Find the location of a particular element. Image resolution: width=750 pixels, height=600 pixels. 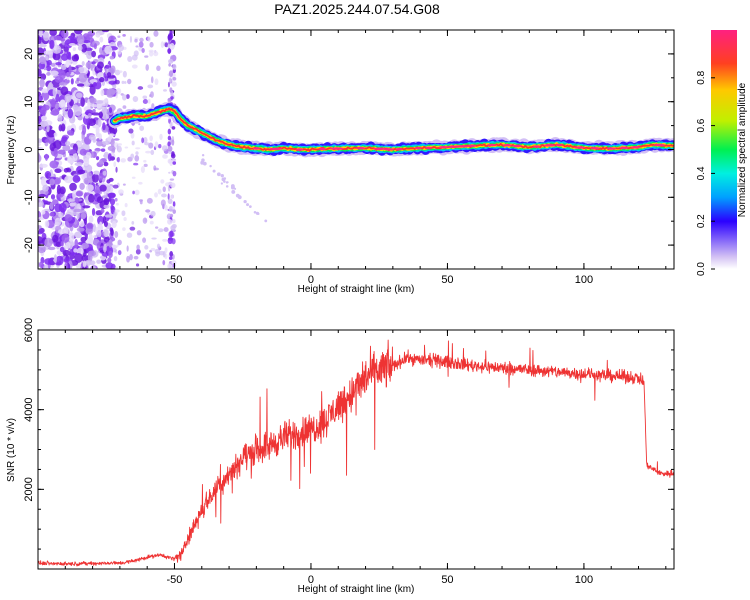

spectrogram-ylabel: Frequency (Hz) is located at coordinates (11, 150).